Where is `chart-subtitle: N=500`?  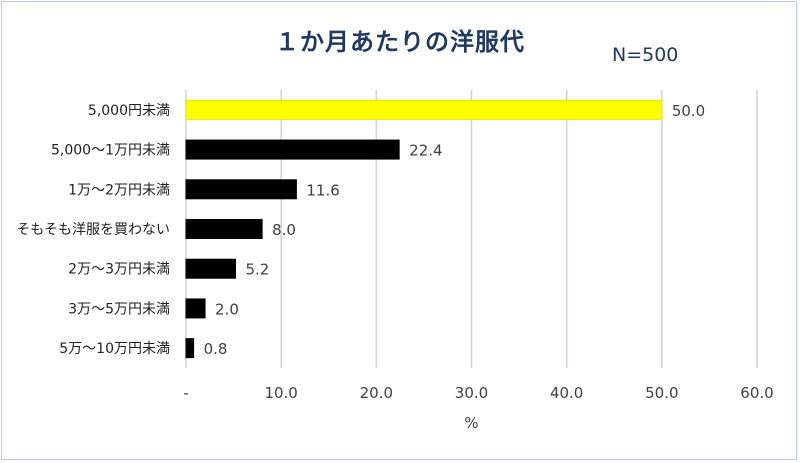 chart-subtitle: N=500 is located at coordinates (645, 55).